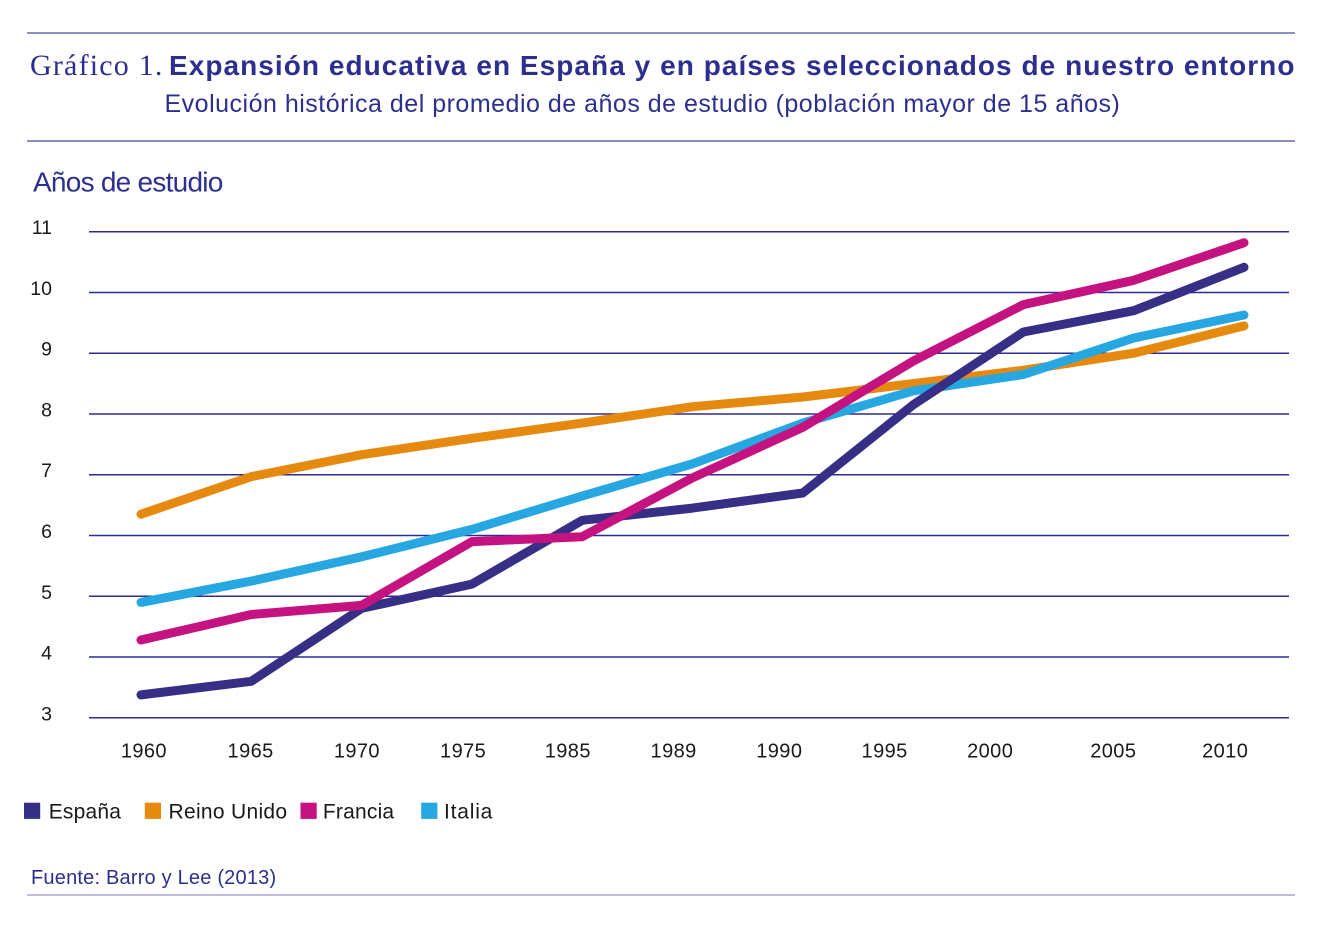  What do you see at coordinates (251, 752) in the screenshot?
I see `svg-text: 1965` at bounding box center [251, 752].